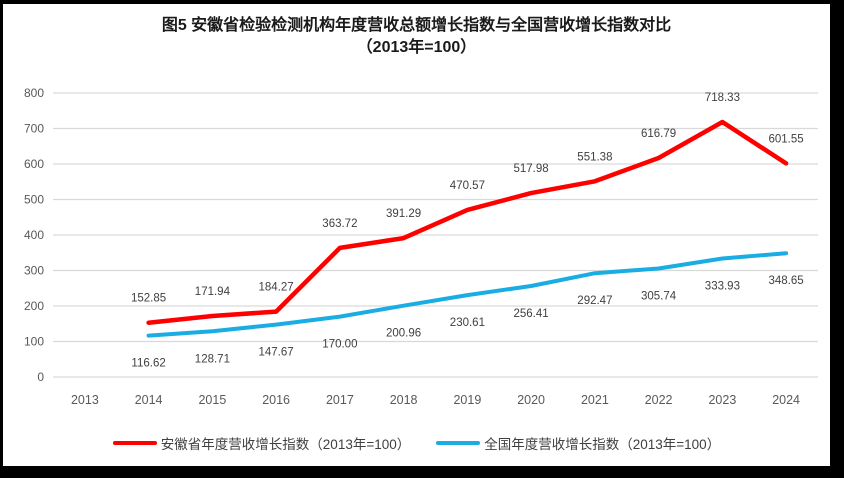 The height and width of the screenshot is (478, 844). I want to click on y-axis-tick-400: 400, so click(34, 235).